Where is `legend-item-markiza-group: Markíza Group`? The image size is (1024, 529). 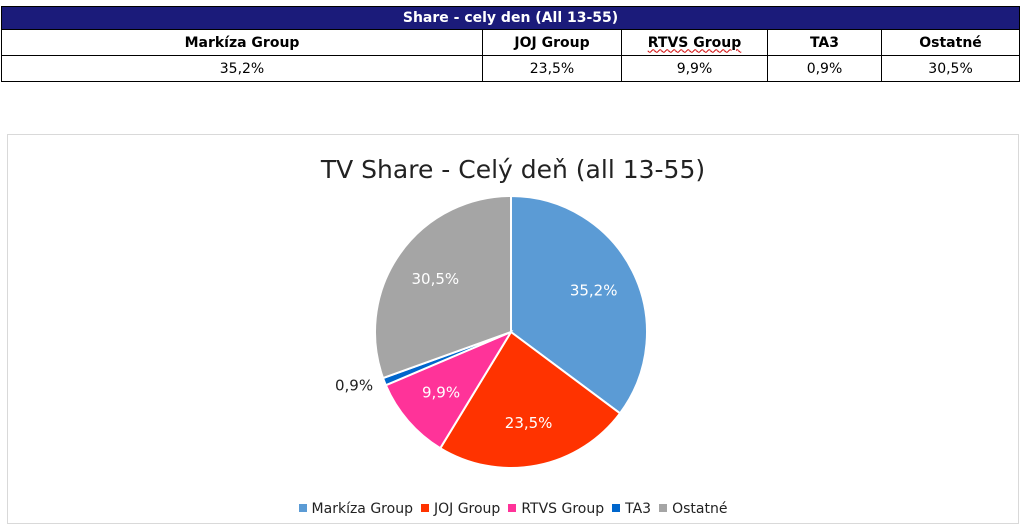
legend-item-markiza-group: Markíza Group is located at coordinates (355, 509).